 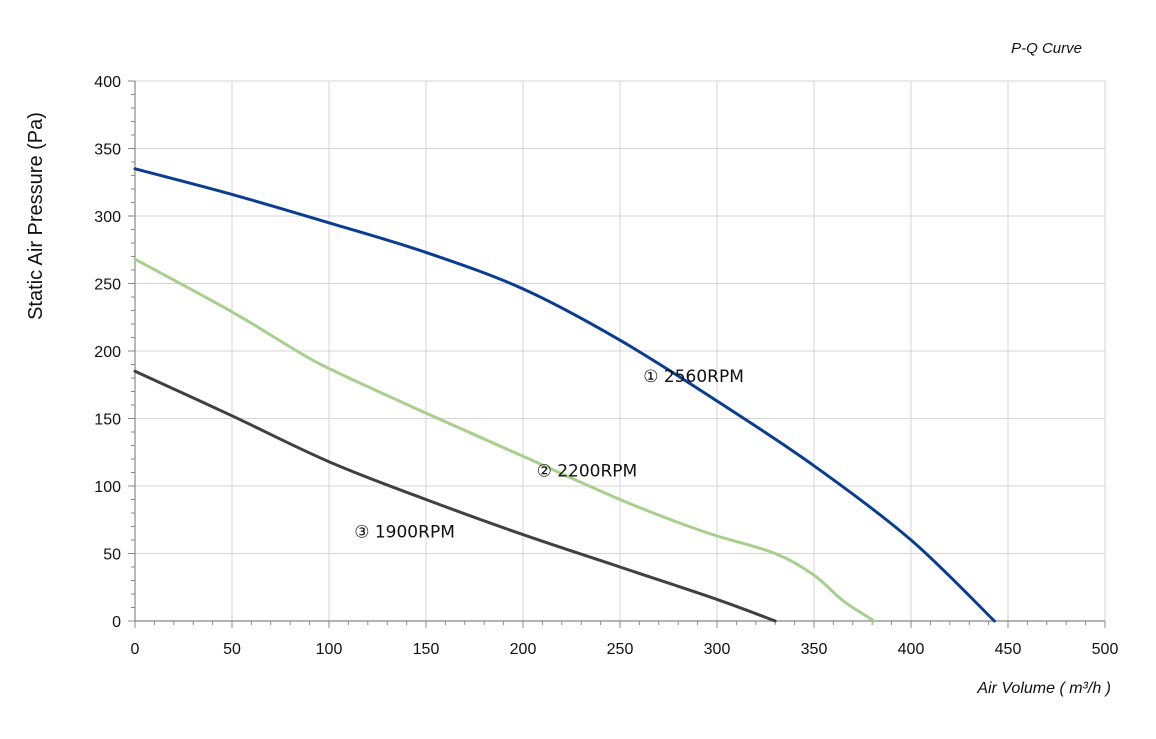 What do you see at coordinates (112, 555) in the screenshot?
I see `y-tick-label: 50` at bounding box center [112, 555].